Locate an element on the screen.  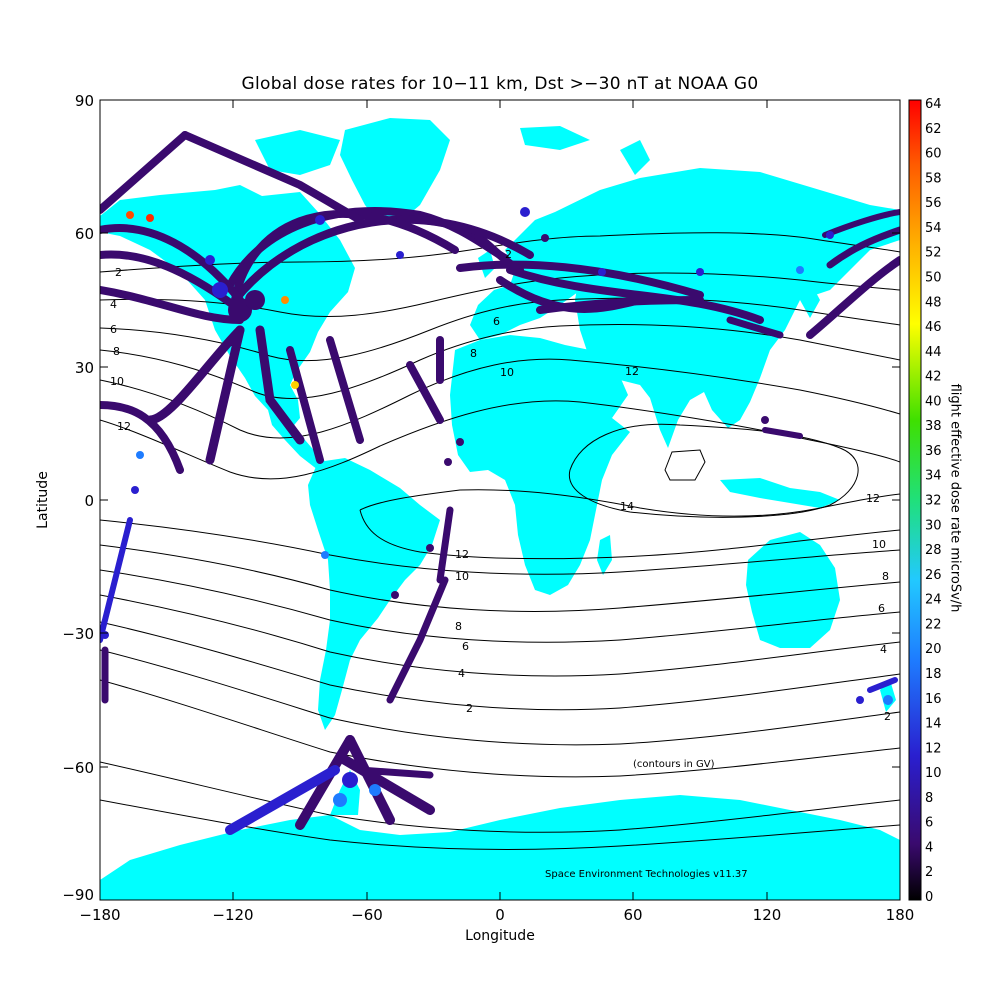
y-tick-label: 60 is located at coordinates (84, 234).